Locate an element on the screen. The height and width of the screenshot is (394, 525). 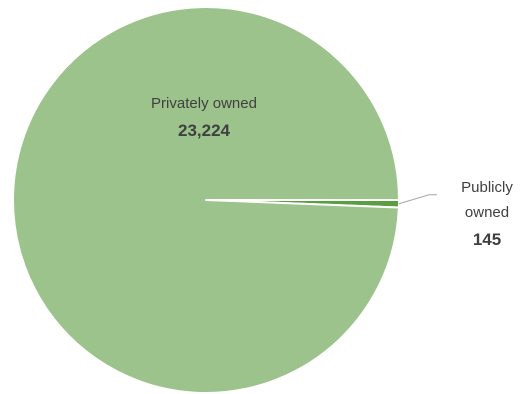
data-label-privately-owned: Privately owned 23,224 is located at coordinates (204, 117).